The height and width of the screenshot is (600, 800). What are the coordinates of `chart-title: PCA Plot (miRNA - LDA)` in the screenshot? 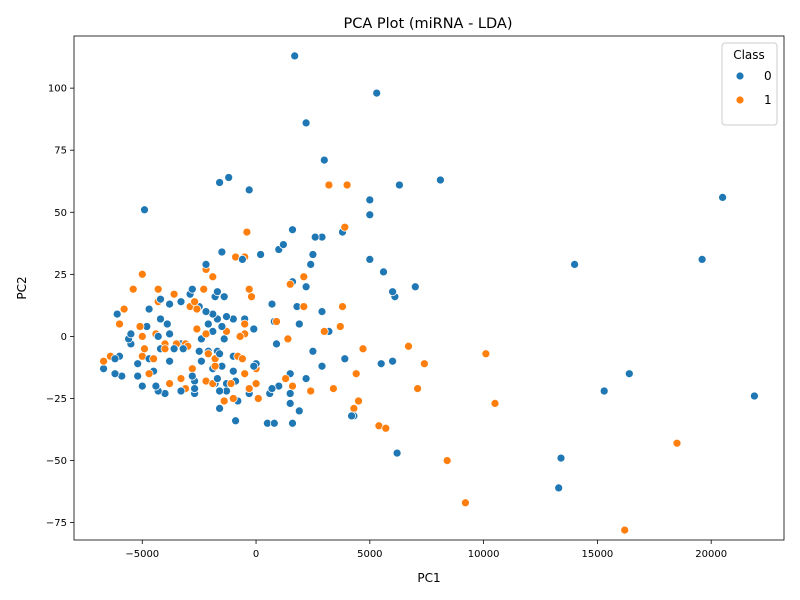 It's located at (427, 24).